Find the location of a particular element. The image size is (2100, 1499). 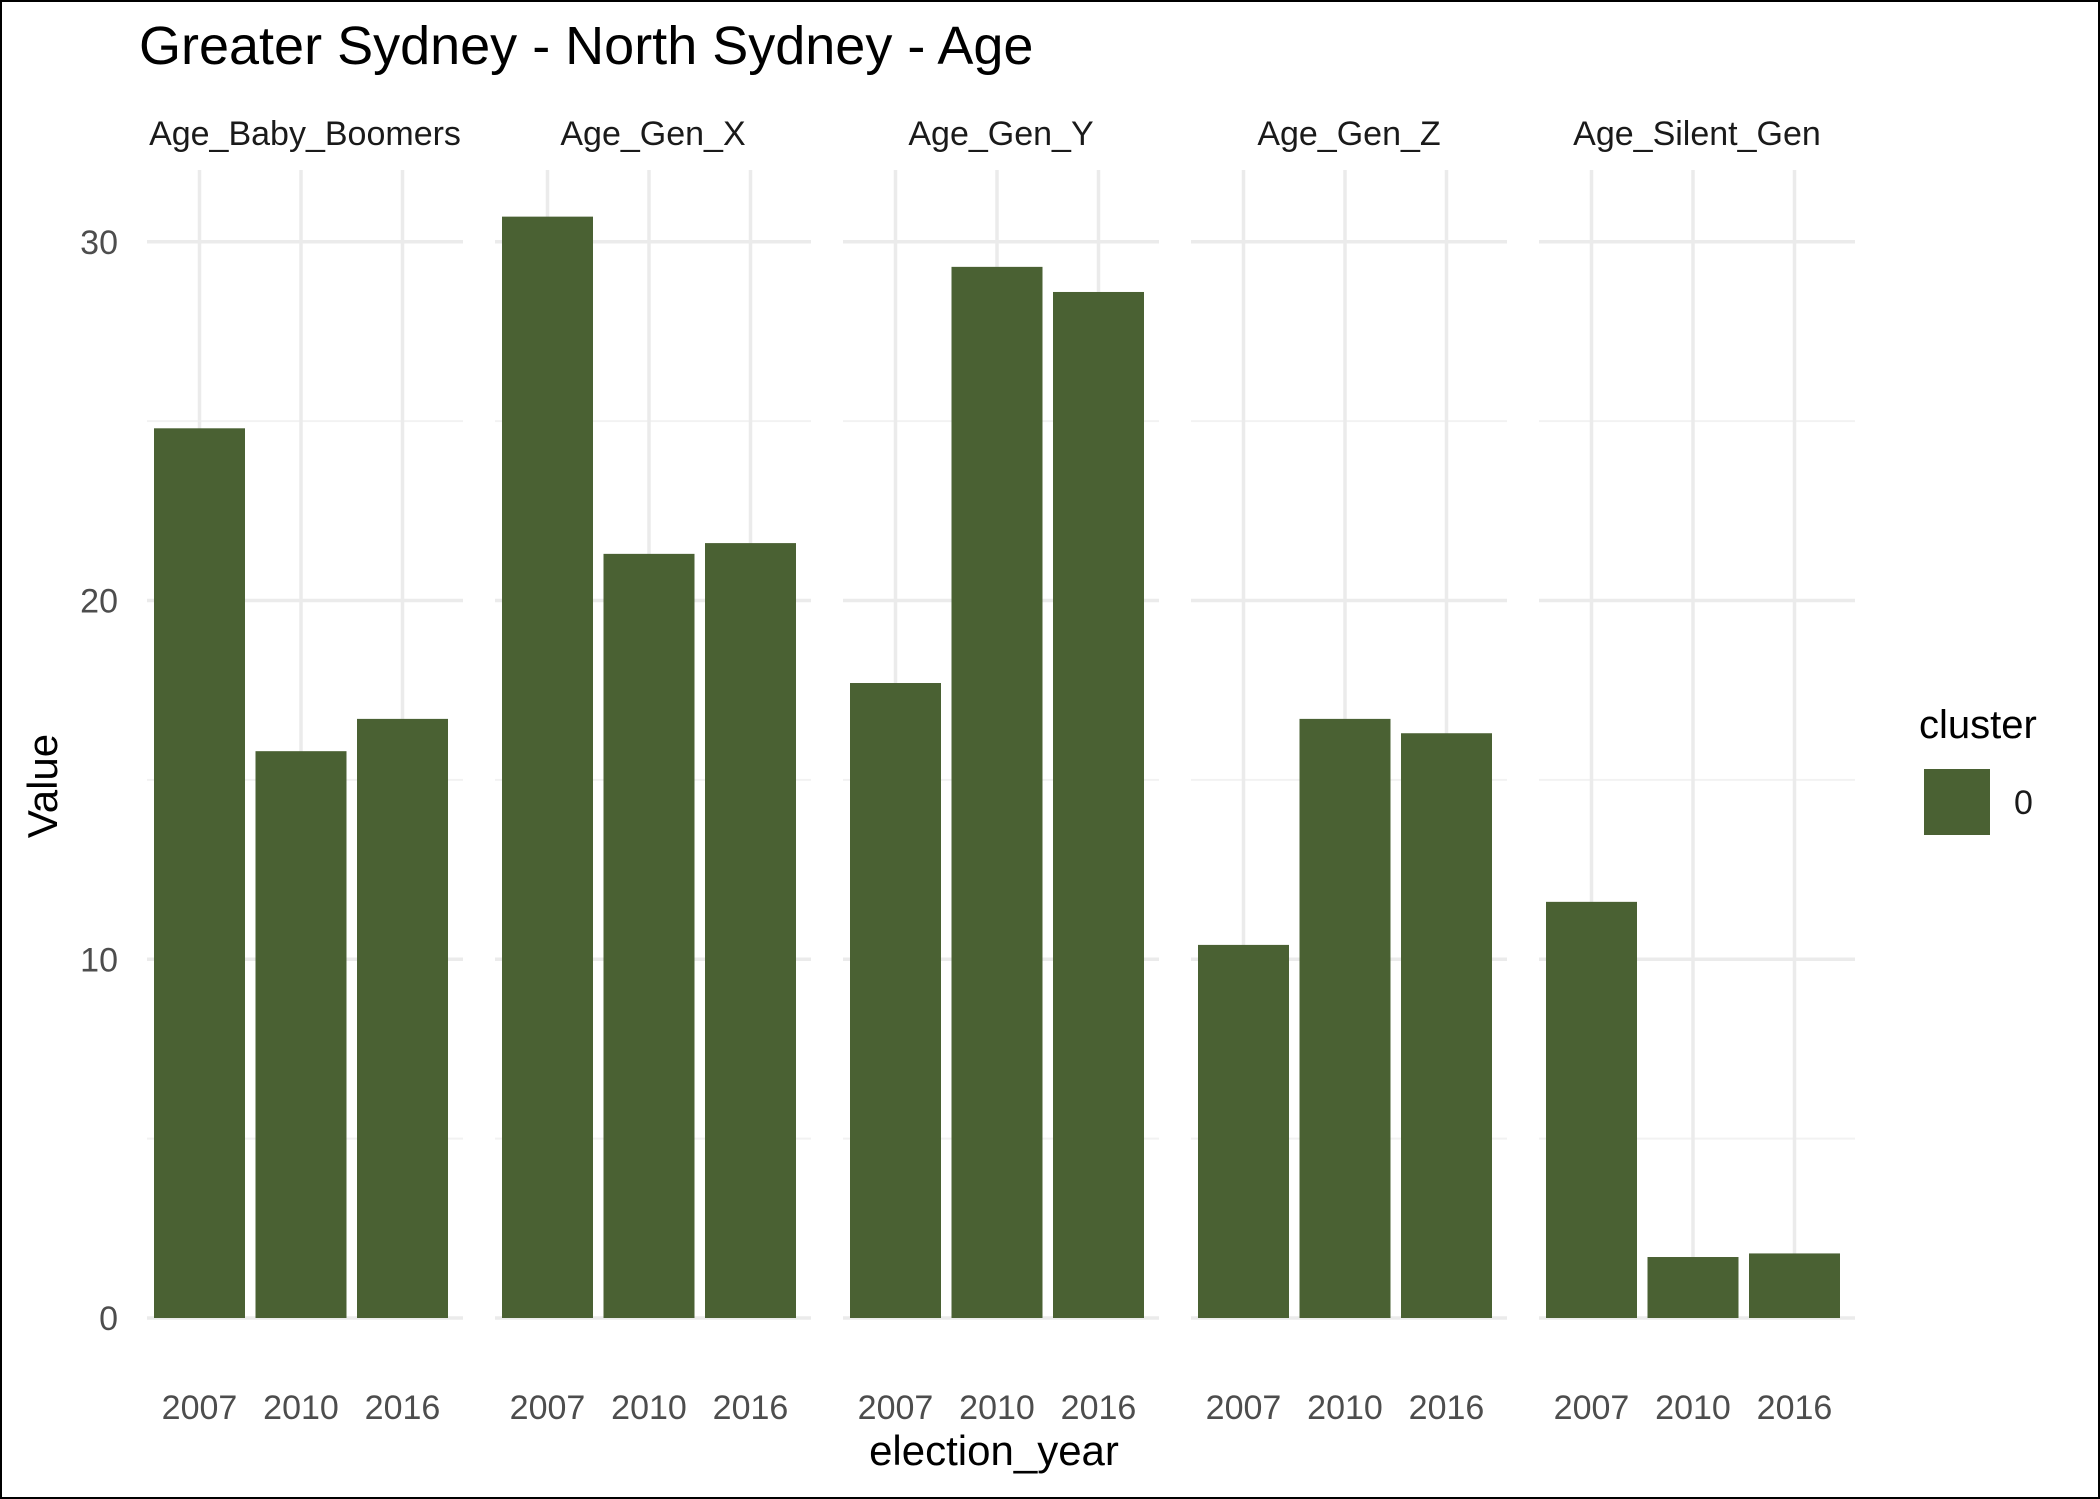

bar-Age_Gen_X-2007 is located at coordinates (547, 767).